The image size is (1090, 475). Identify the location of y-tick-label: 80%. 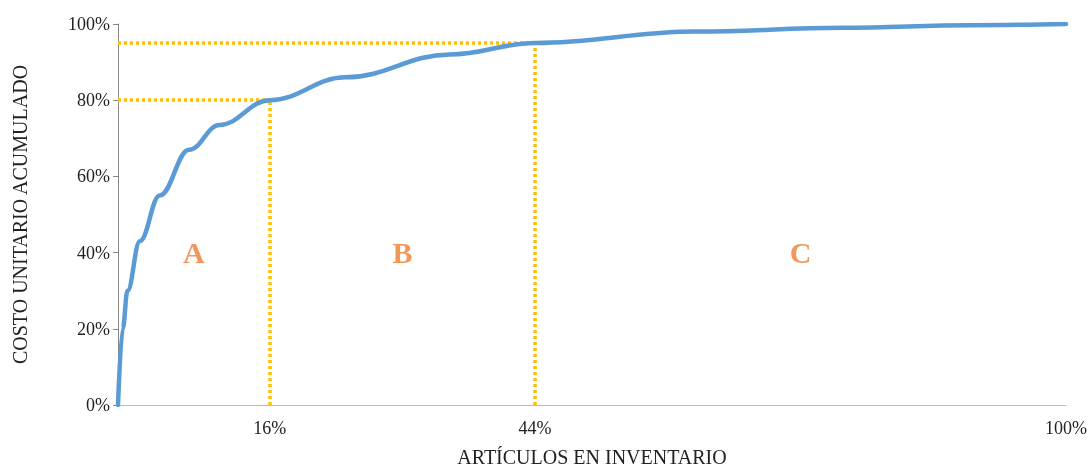
(93, 100).